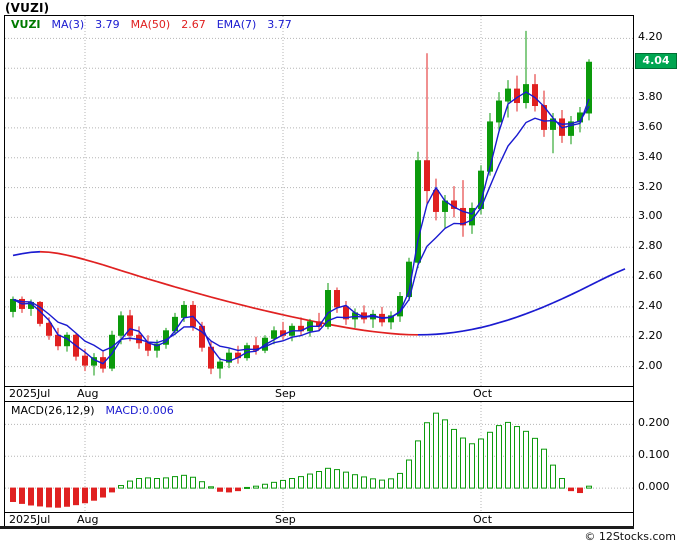 This screenshot has width=680, height=546. I want to click on macd-params-label: MACD(26,12,9), so click(53, 410).